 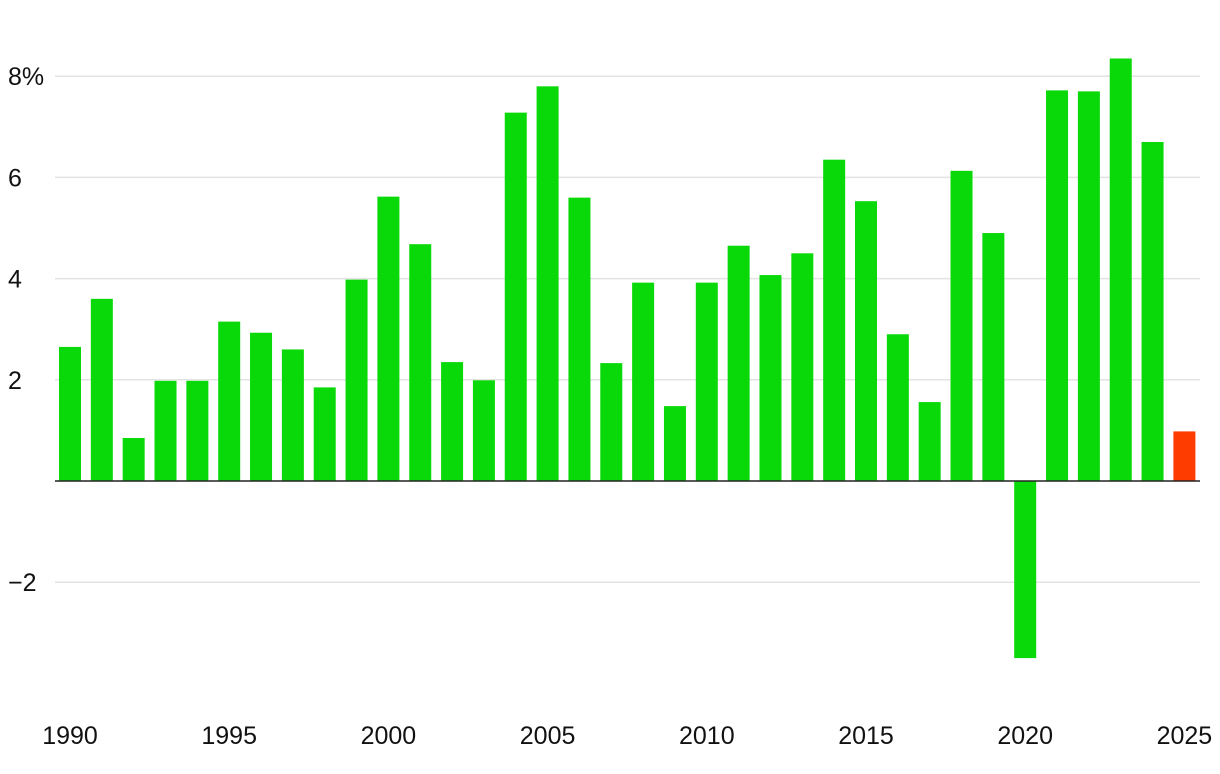 I want to click on x-tick-label: 2005, so click(x=548, y=736).